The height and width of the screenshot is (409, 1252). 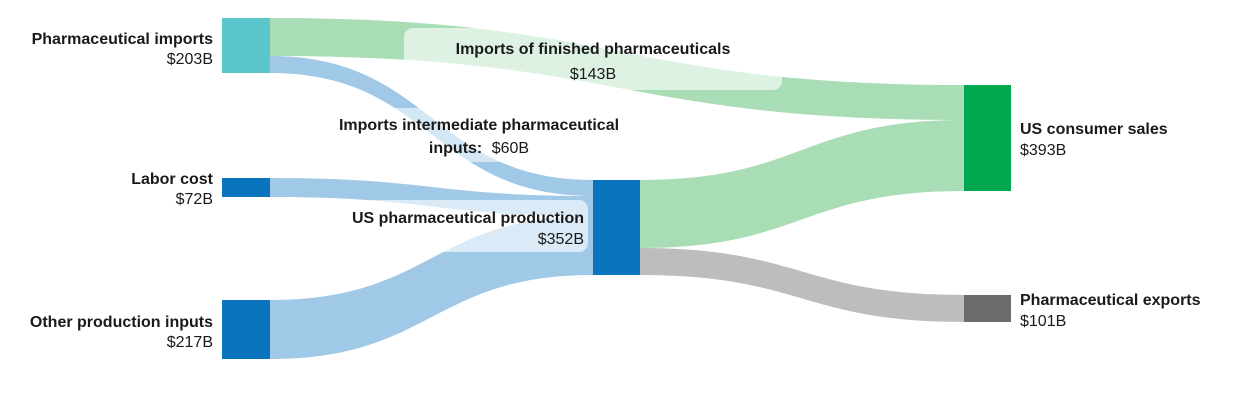 What do you see at coordinates (479, 125) in the screenshot?
I see `intermediate-imports-label: Imports intermediate pharmaceutical` at bounding box center [479, 125].